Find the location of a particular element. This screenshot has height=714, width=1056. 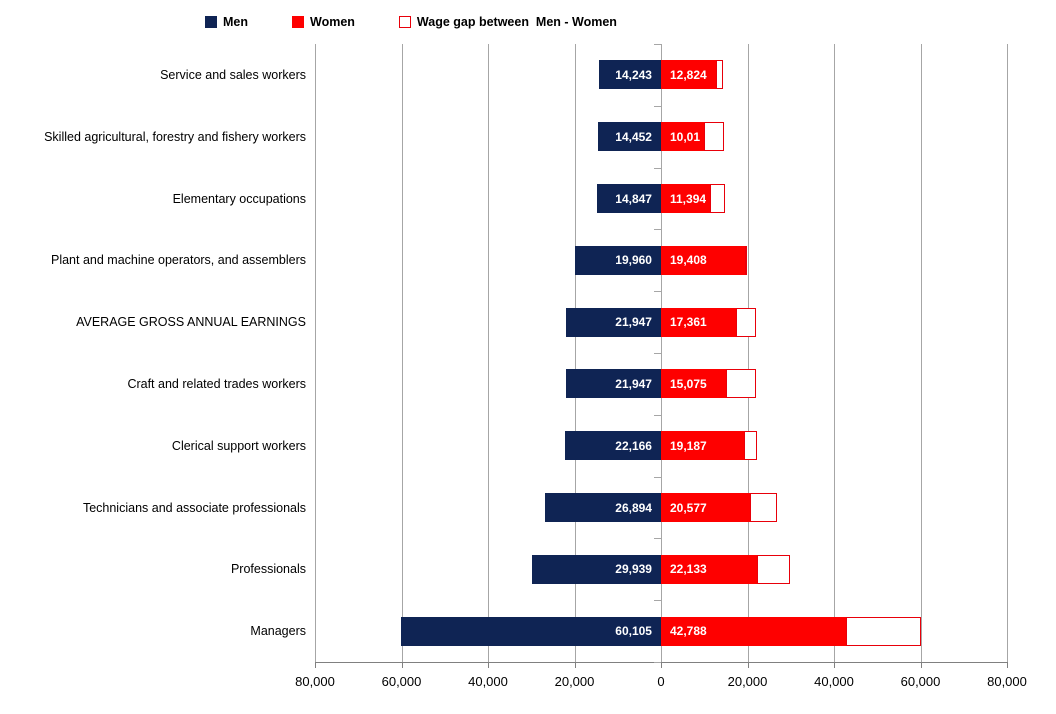

men-bar: 22,166 is located at coordinates (613, 446).